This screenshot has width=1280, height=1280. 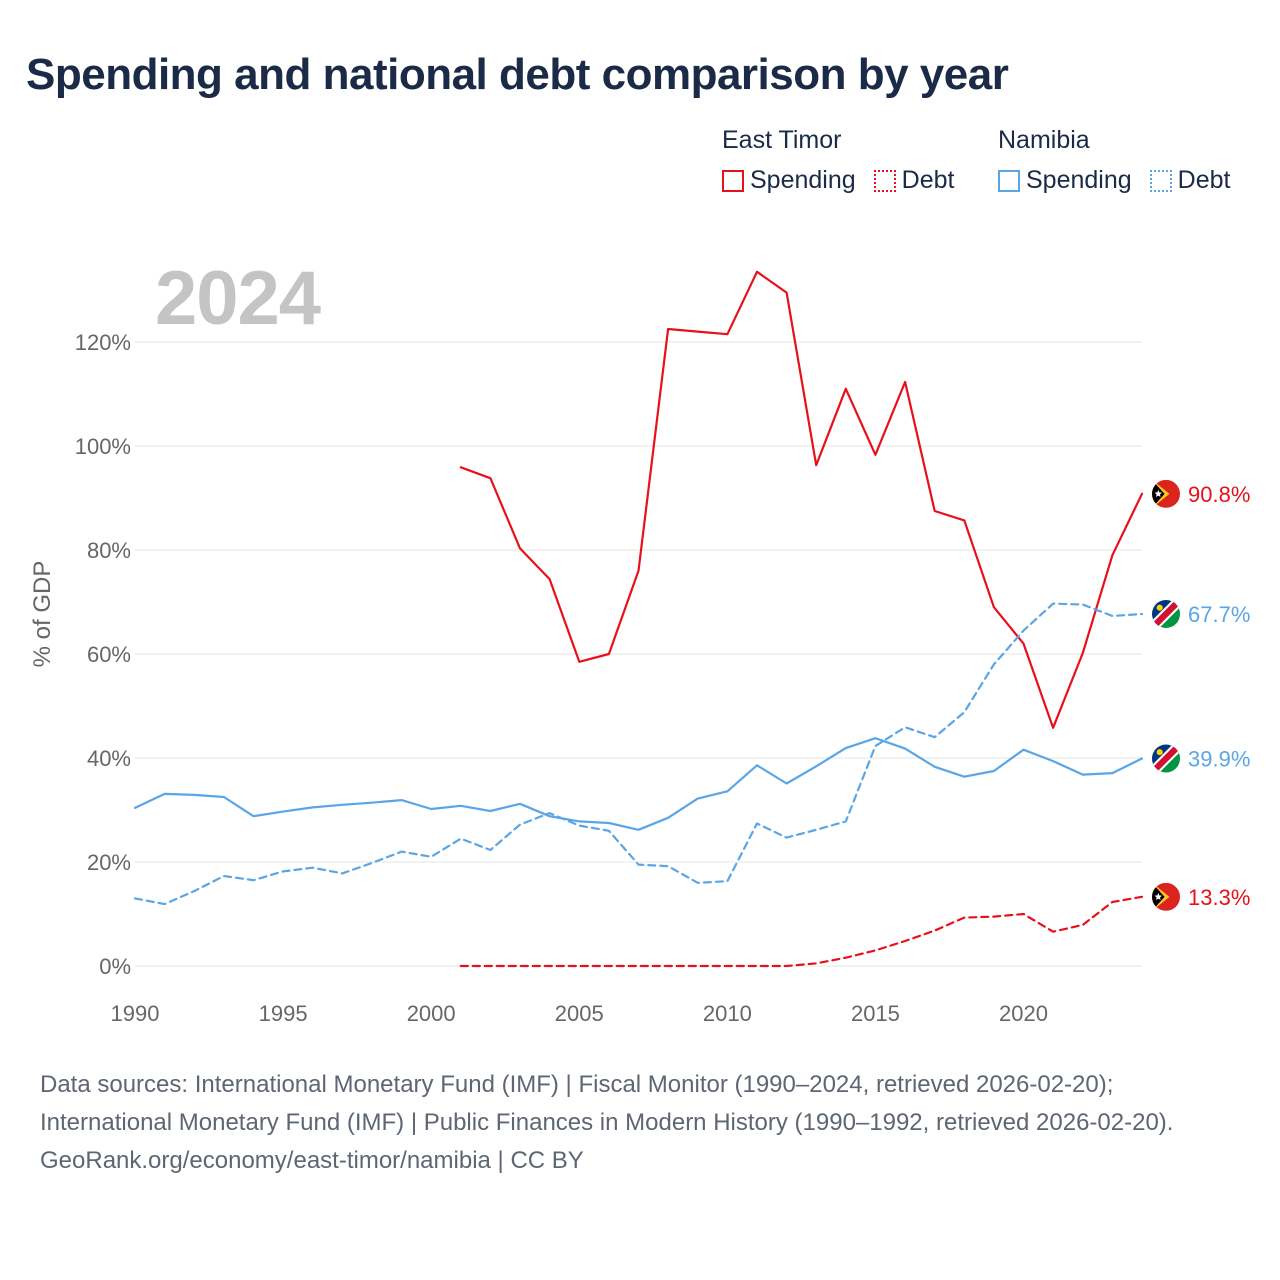 I want to click on year-watermark: 2024, so click(x=238, y=298).